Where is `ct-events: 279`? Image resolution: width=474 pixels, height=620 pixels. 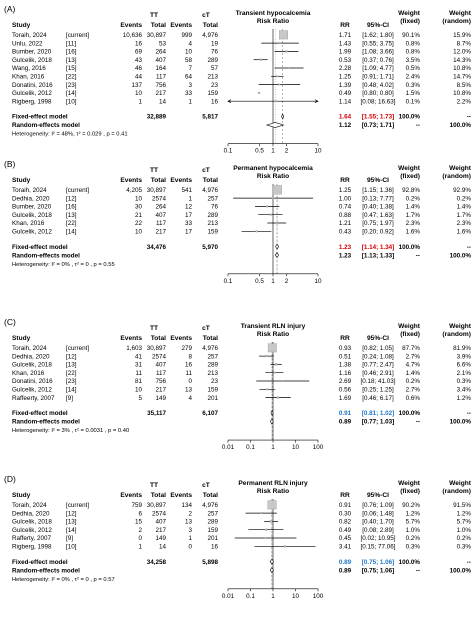 ct-events: 279 is located at coordinates (186, 348).